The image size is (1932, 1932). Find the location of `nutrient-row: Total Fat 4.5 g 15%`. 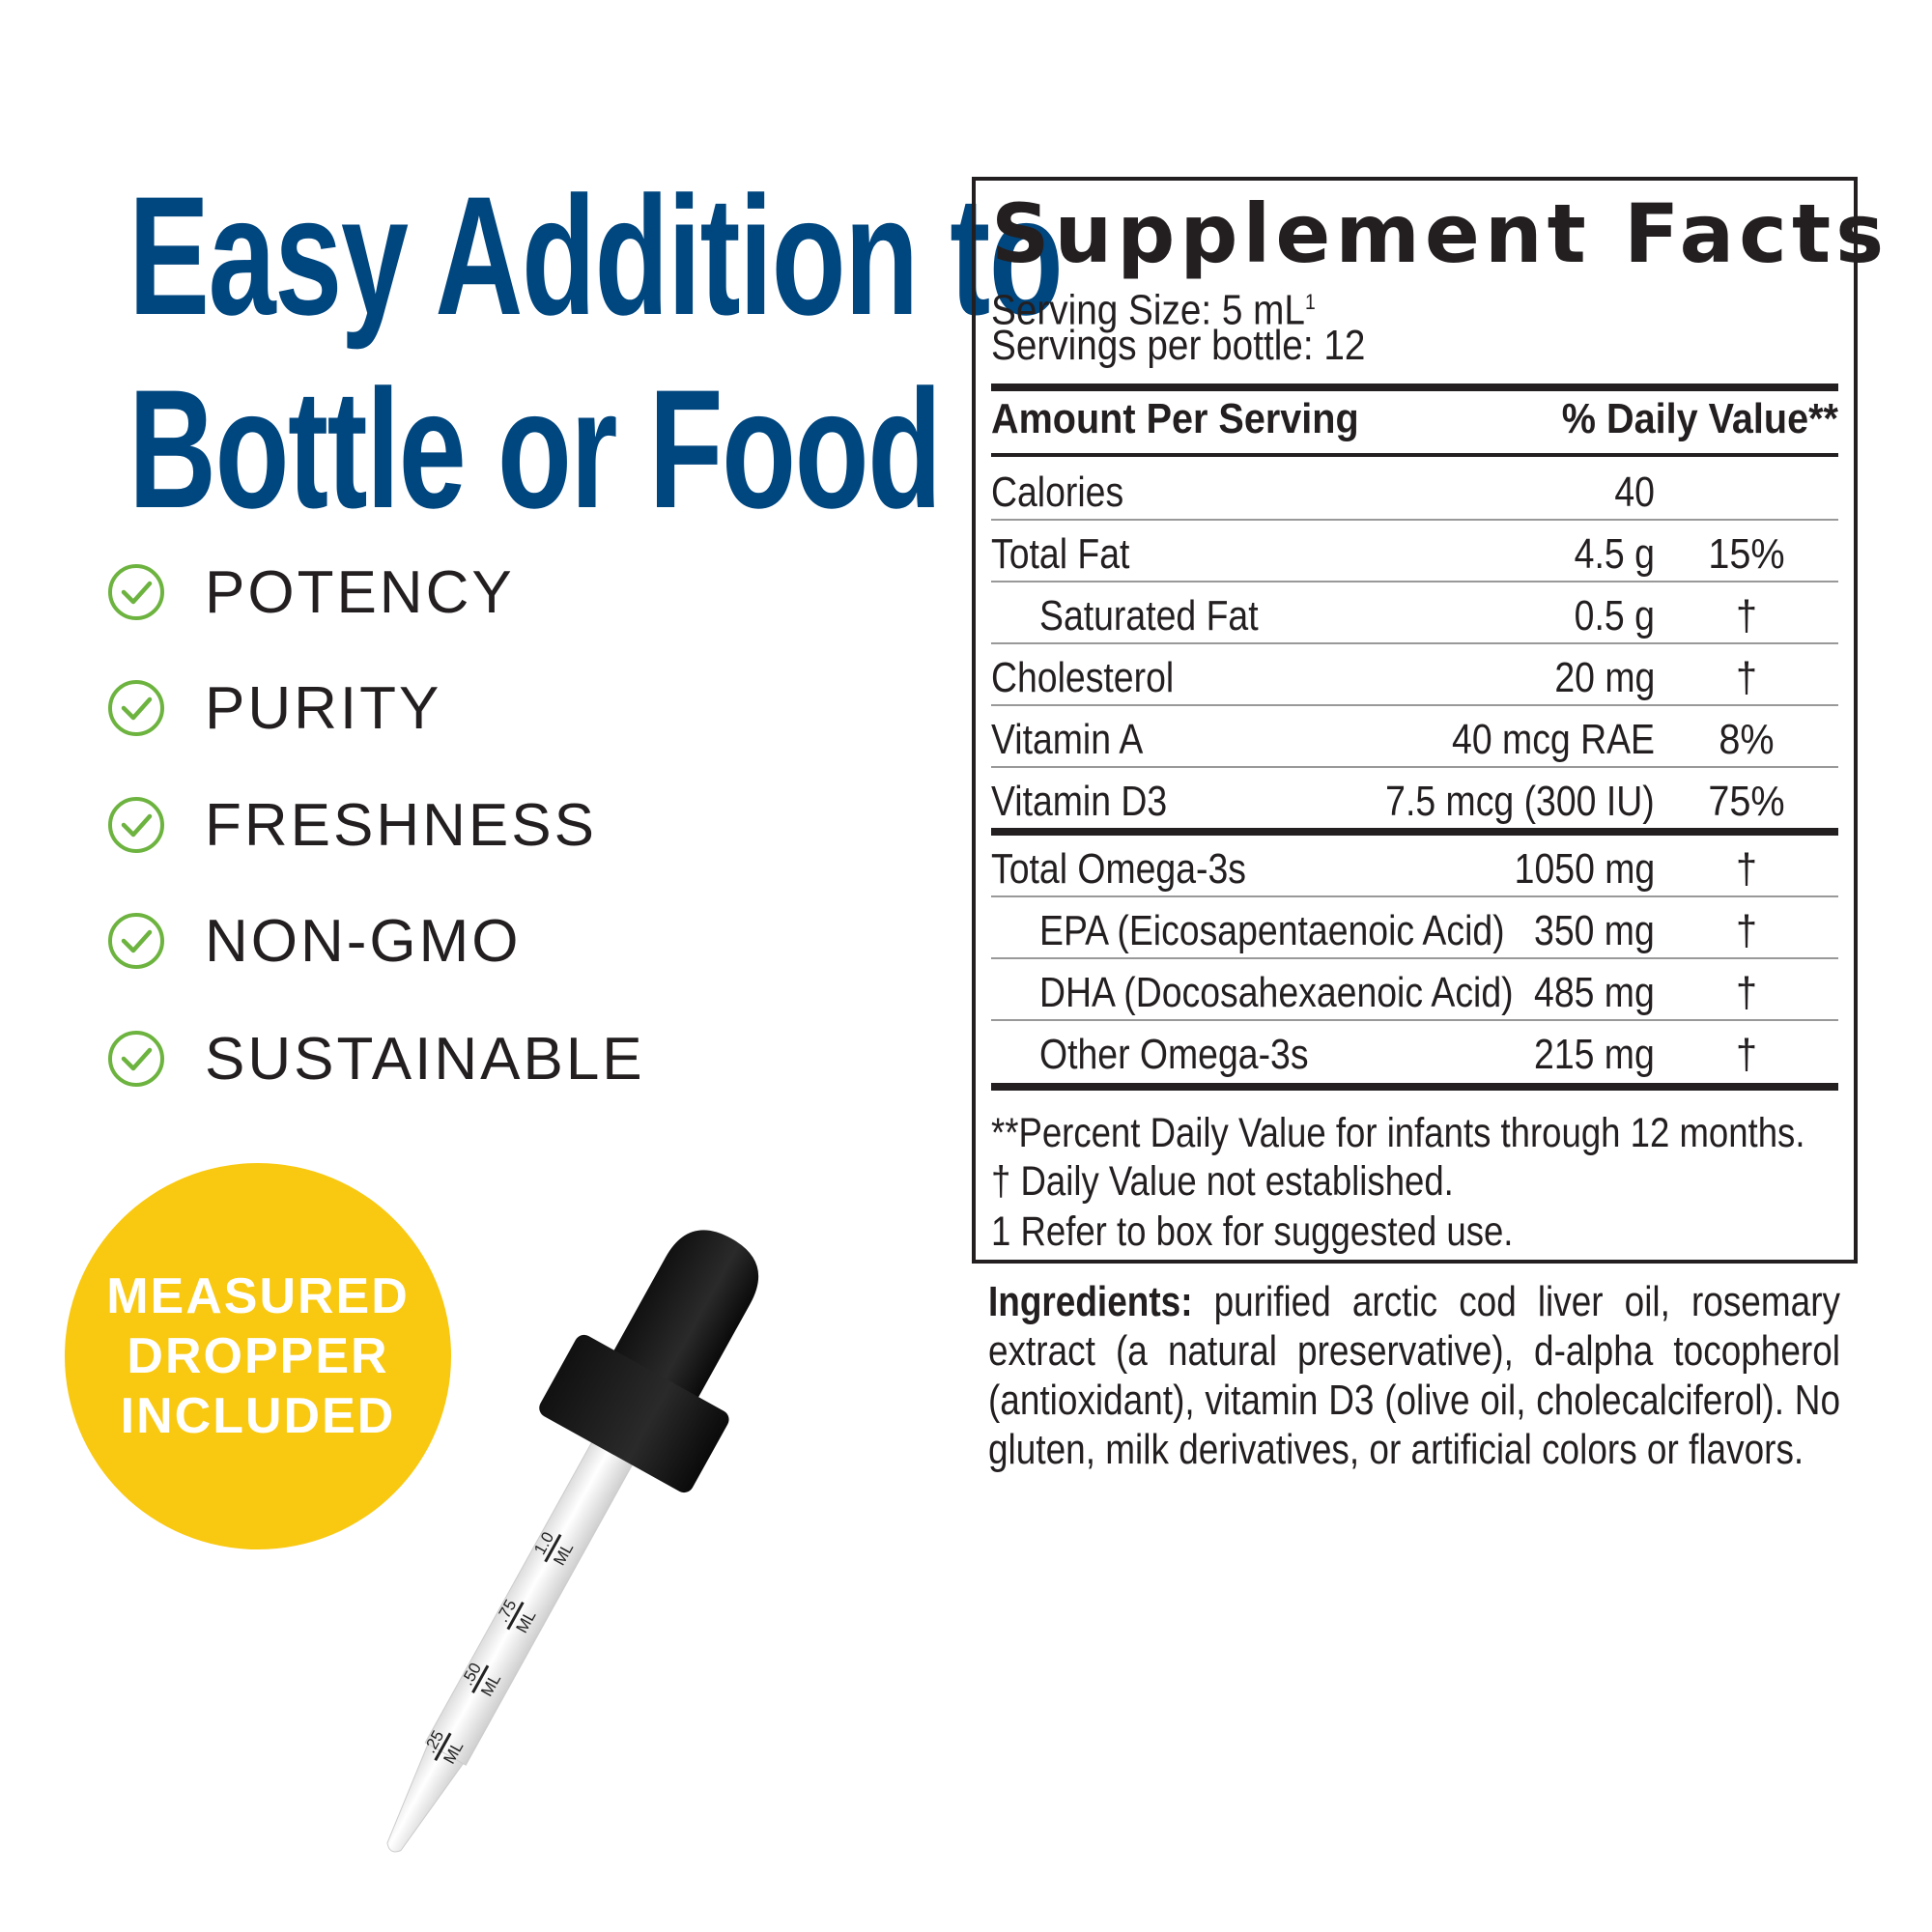

nutrient-row: Total Fat 4.5 g 15% is located at coordinates (1414, 551).